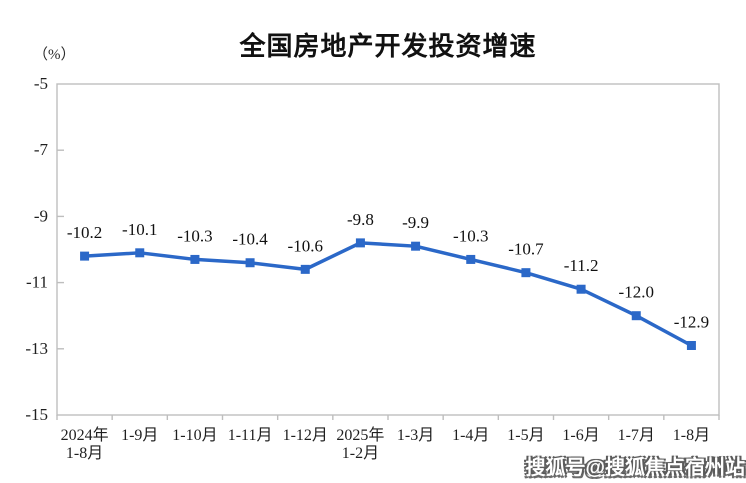 This screenshot has width=746, height=483. I want to click on data-point-label: -10.4, so click(250, 239).